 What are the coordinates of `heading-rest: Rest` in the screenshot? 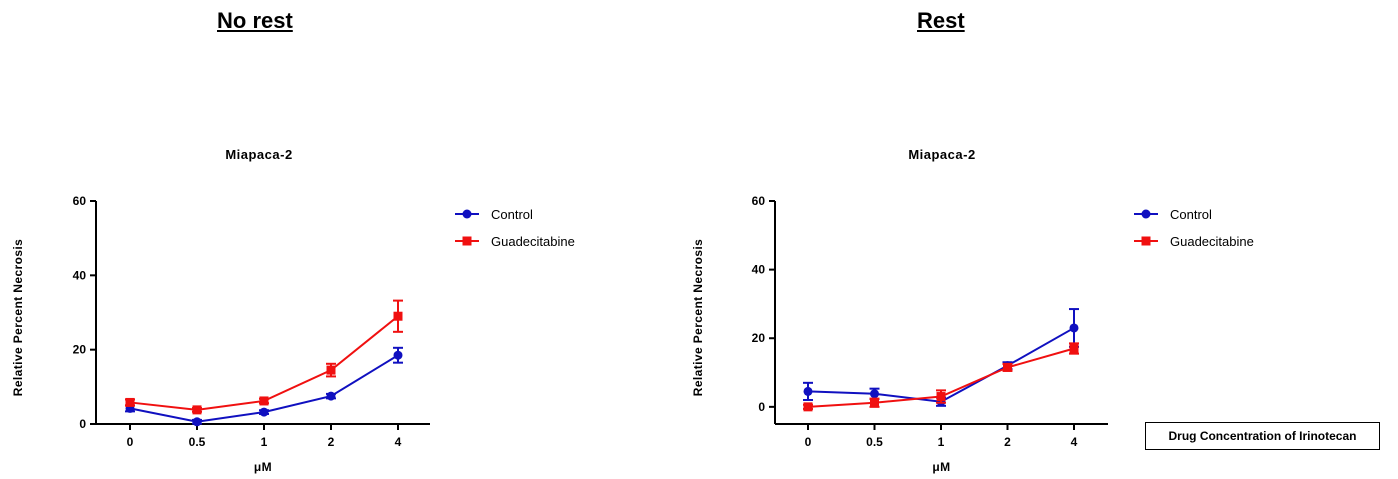 It's located at (941, 20).